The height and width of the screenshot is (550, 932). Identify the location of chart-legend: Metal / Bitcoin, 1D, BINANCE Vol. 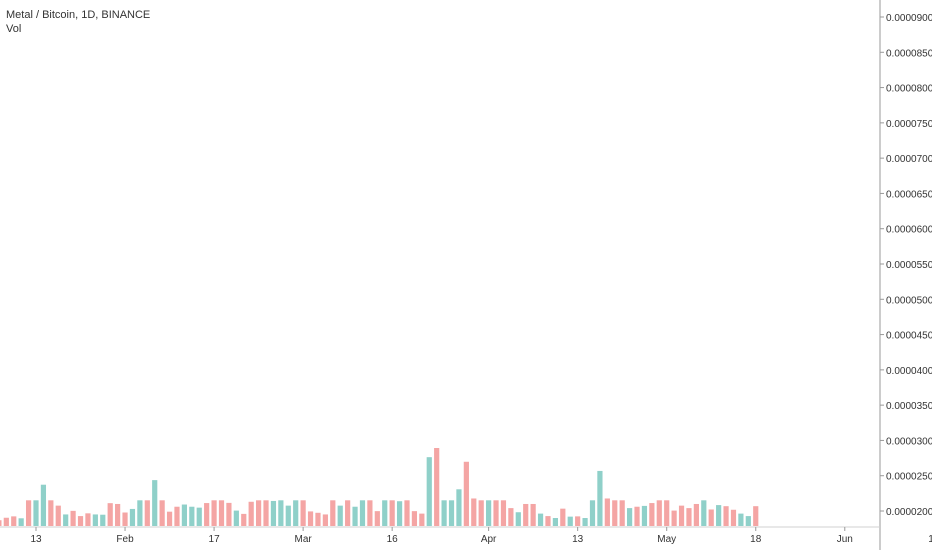
(78, 22).